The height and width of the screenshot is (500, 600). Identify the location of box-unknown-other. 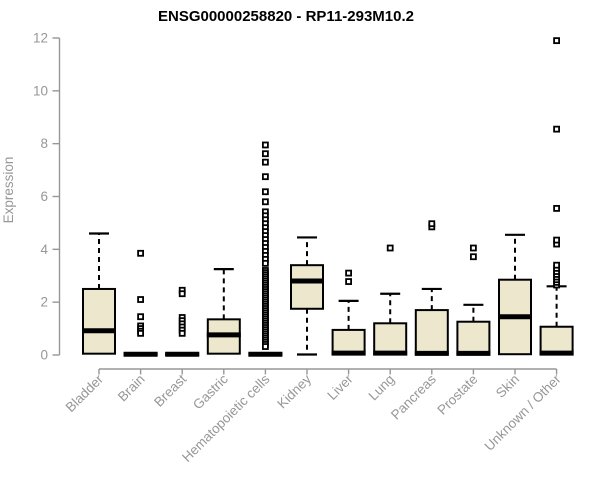
(556, 340).